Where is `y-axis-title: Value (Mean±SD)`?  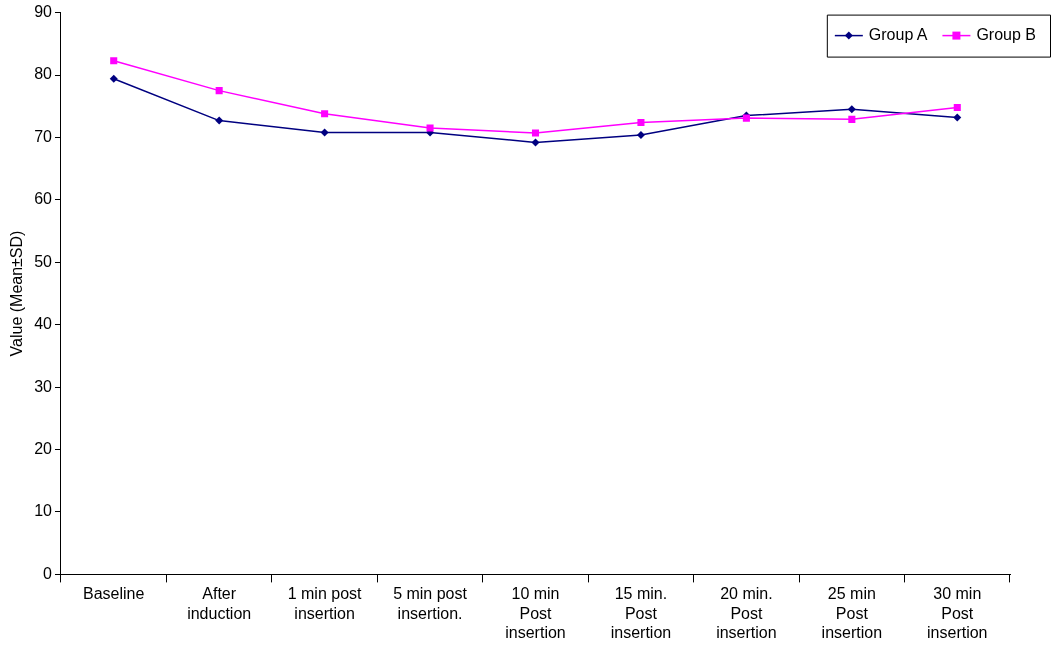 y-axis-title: Value (Mean±SD) is located at coordinates (17, 293).